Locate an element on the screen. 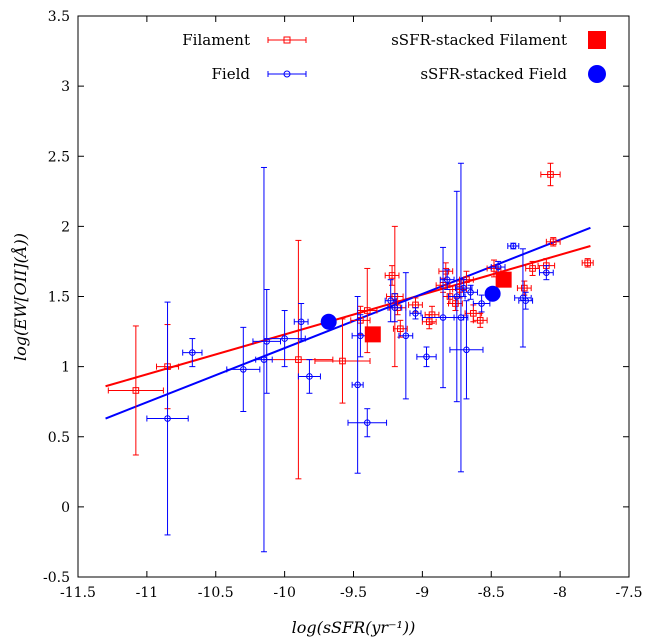 This screenshot has height=640, width=655. y-tick-label: 0 is located at coordinates (65, 508).